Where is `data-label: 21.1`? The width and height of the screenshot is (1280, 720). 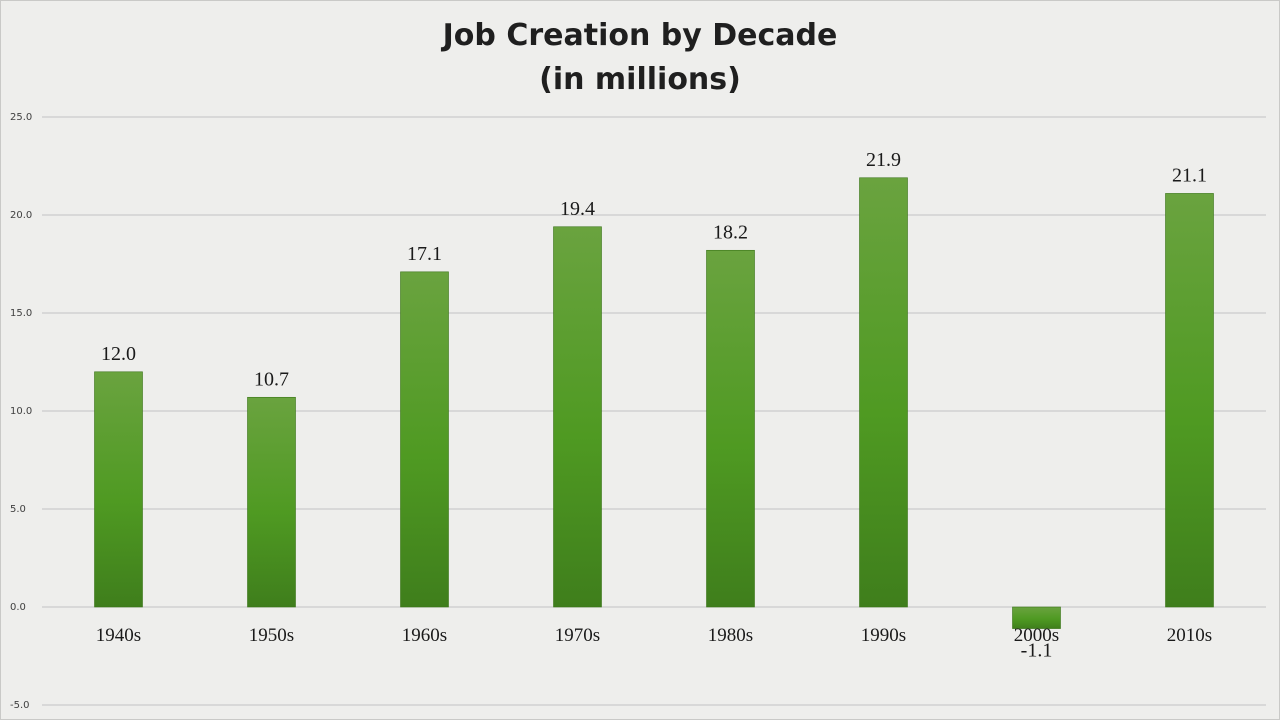
data-label: 21.1 is located at coordinates (1189, 175).